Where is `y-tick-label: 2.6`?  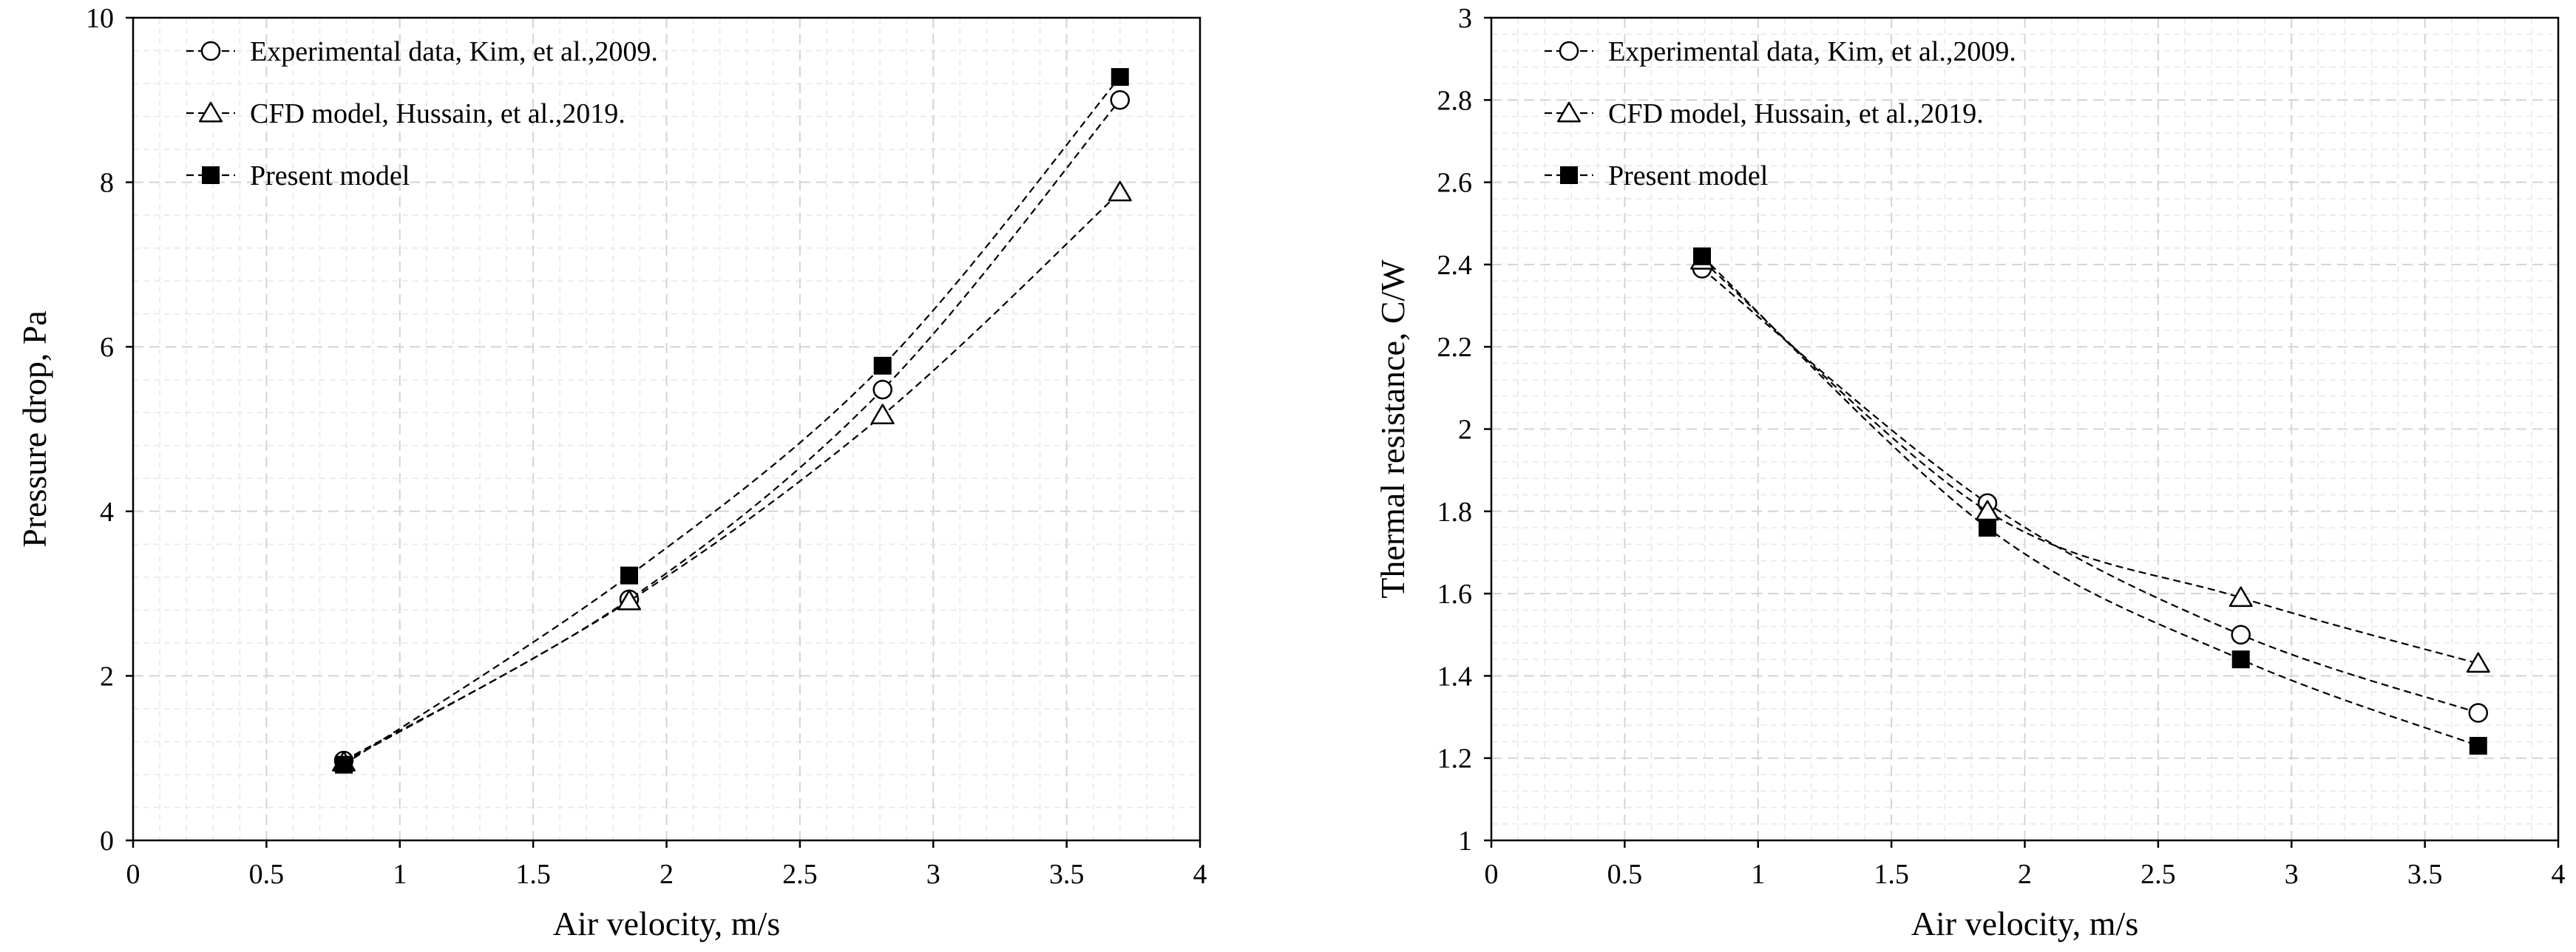 y-tick-label: 2.6 is located at coordinates (1455, 183).